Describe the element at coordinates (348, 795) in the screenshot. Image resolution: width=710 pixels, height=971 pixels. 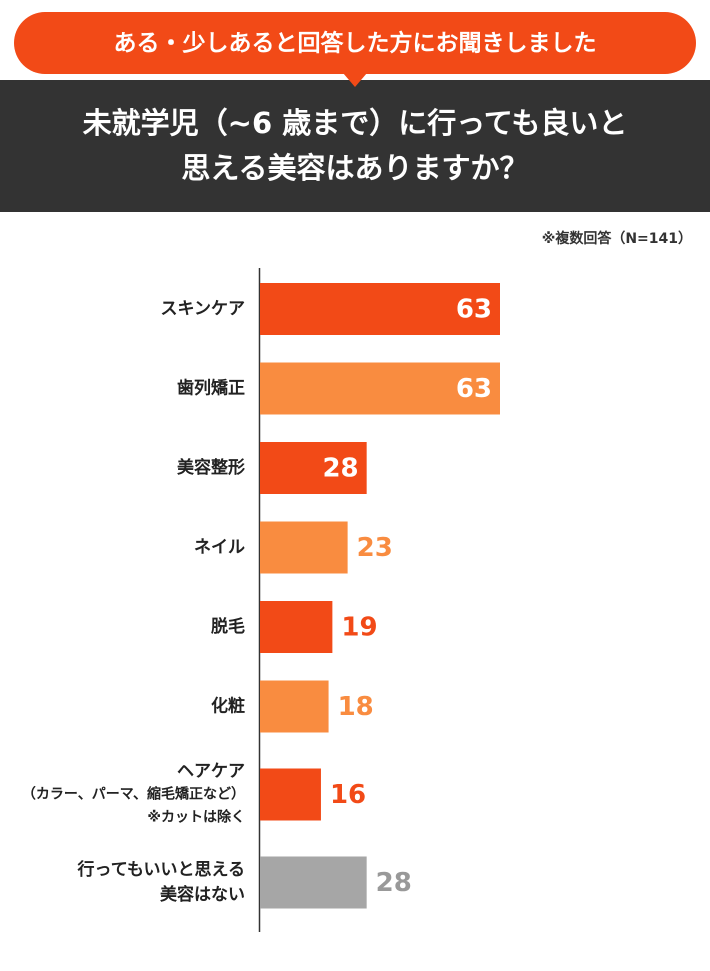
I see `value-label: 16` at that location.